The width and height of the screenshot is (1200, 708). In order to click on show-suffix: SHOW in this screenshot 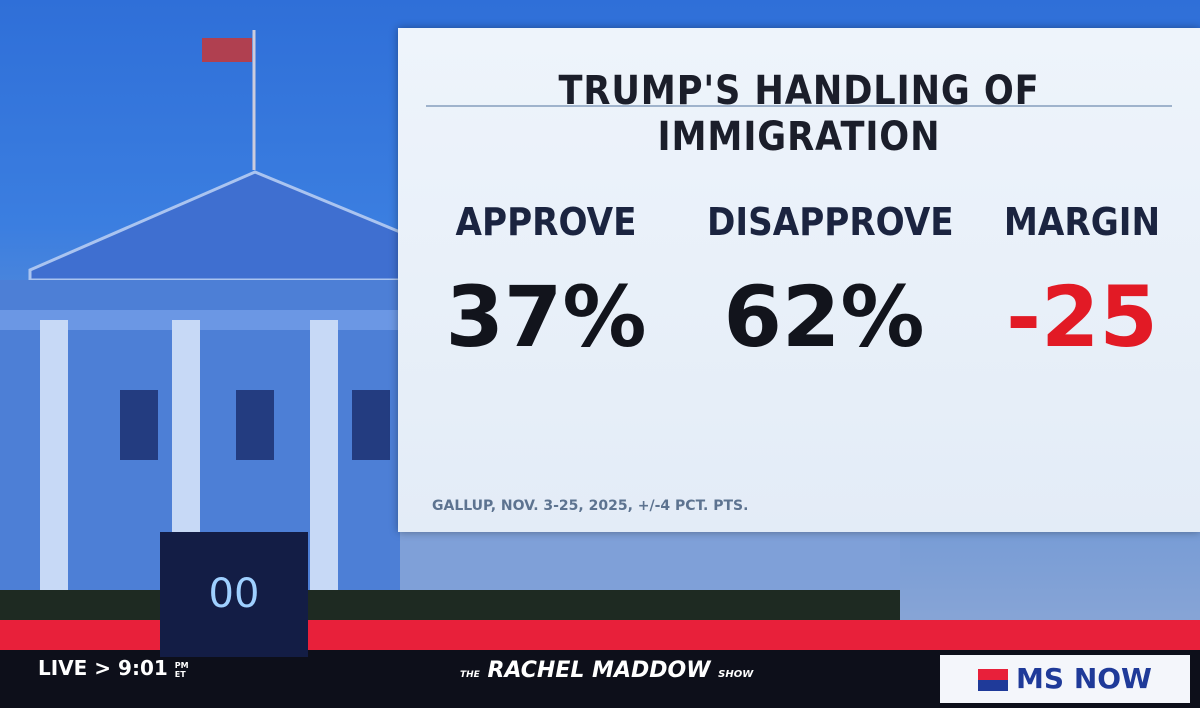, I will do `click(736, 674)`.